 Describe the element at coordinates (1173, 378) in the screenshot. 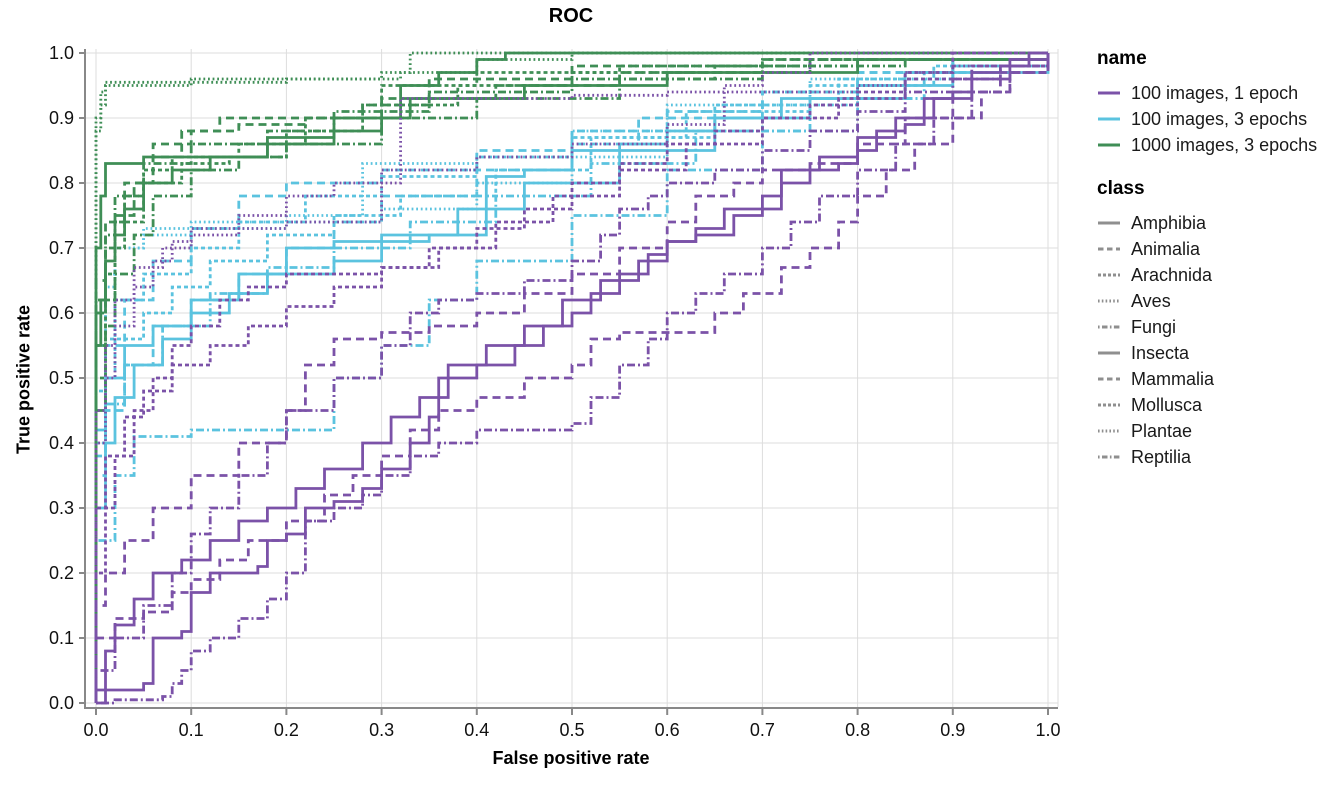

I see `legend-class-item-mammalia-label: Mammalia` at that location.